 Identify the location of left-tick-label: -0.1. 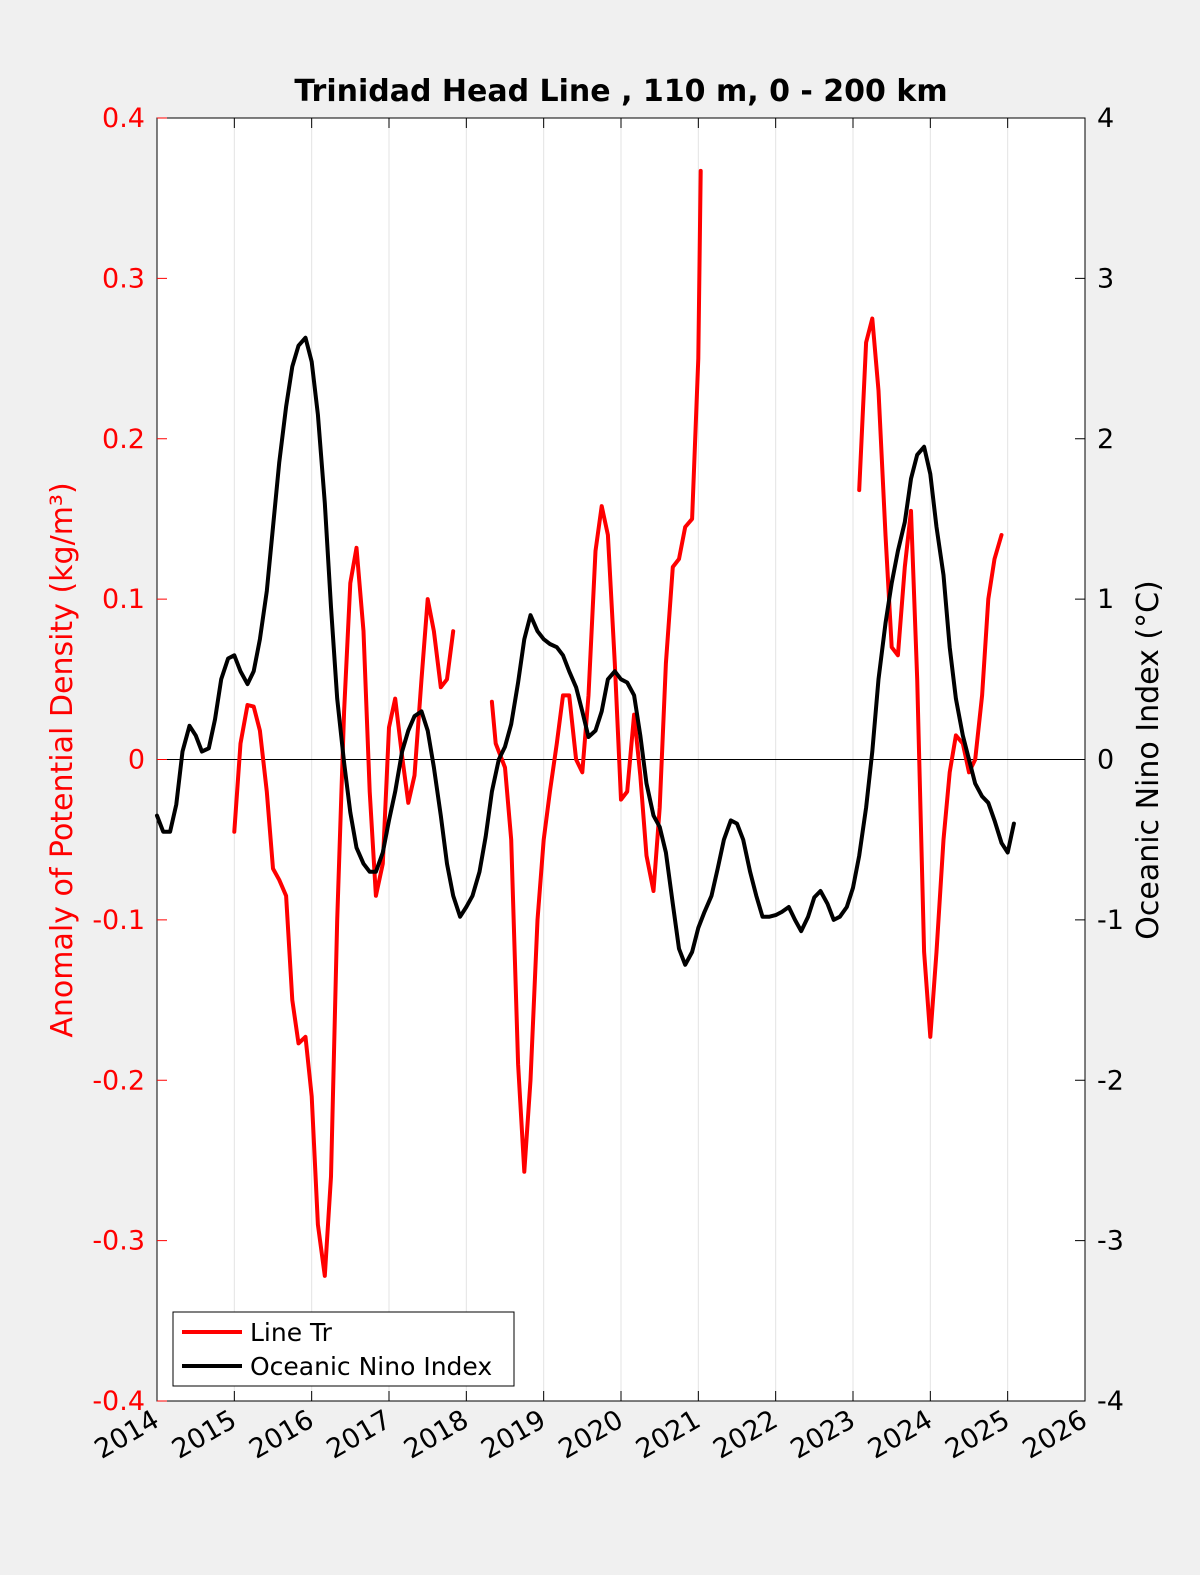
(118, 920).